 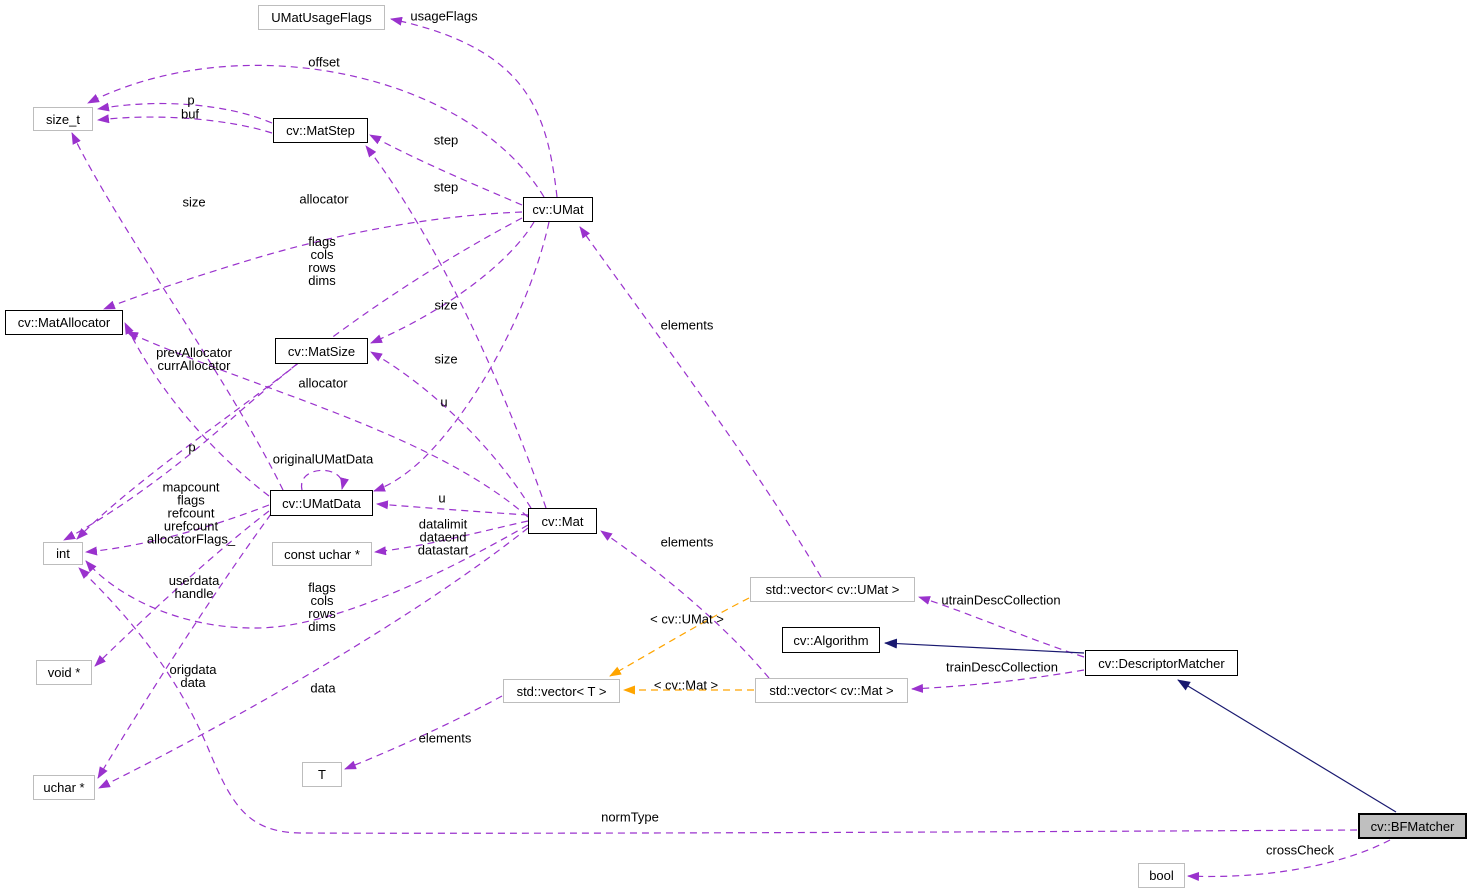 I want to click on edge-umat-usageflags, so click(x=474, y=107).